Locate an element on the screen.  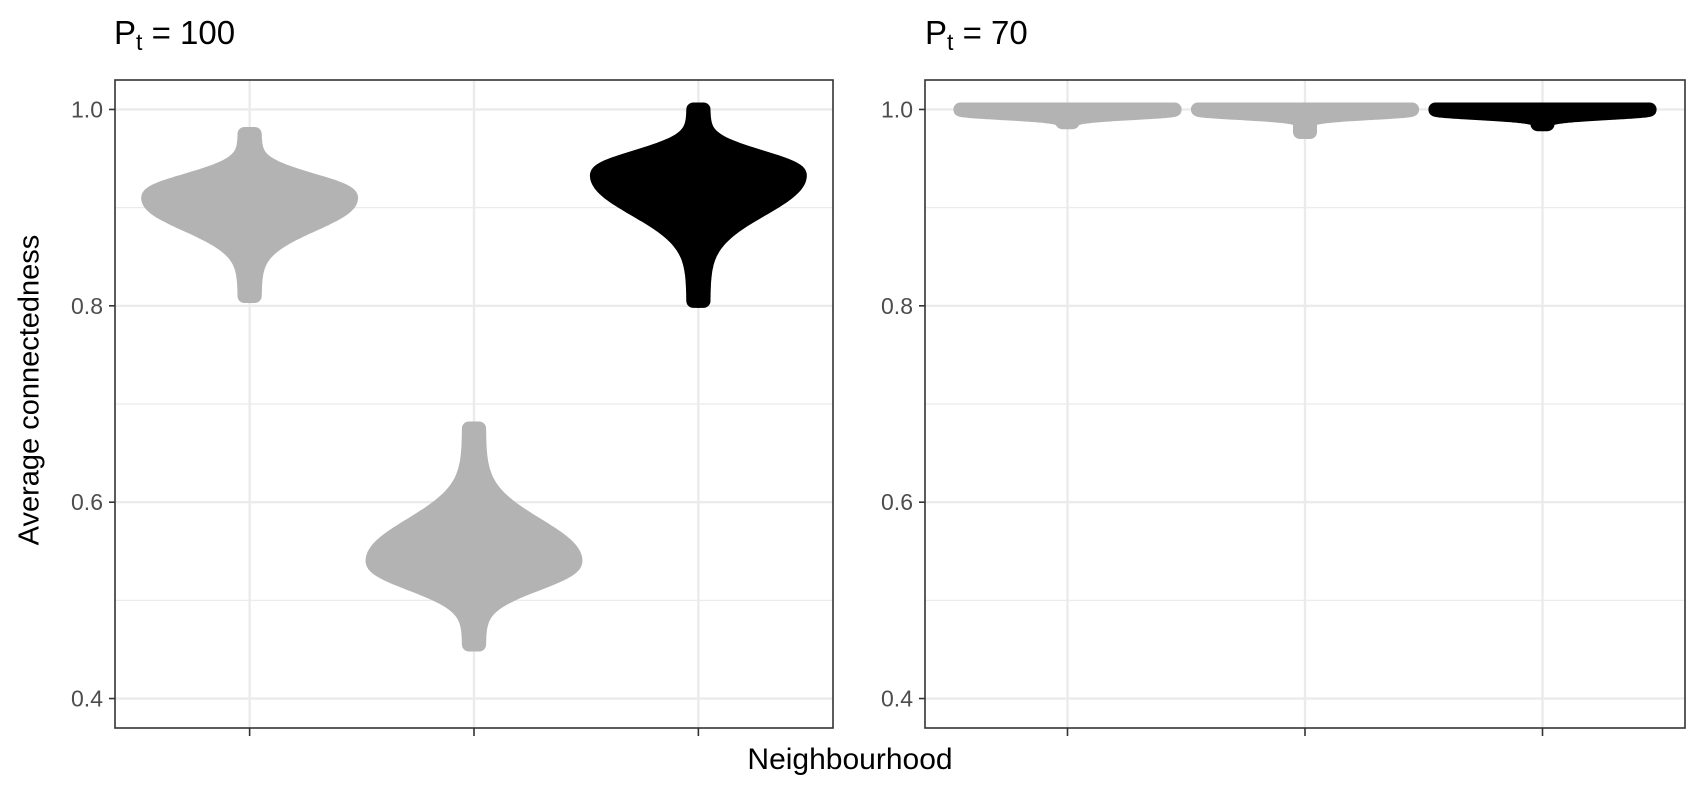
panel-title-1: Pt = 100 is located at coordinates (175, 34).